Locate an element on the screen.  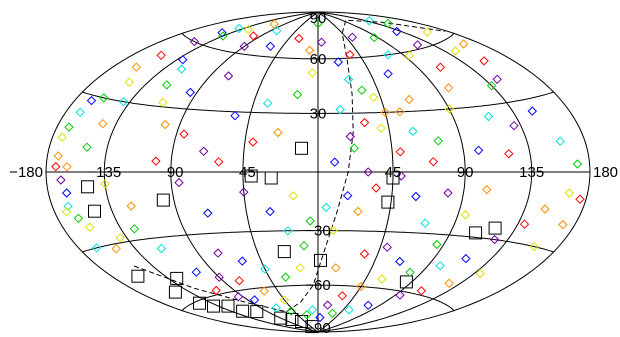
lat-tick-label: −30 is located at coordinates (317, 231).